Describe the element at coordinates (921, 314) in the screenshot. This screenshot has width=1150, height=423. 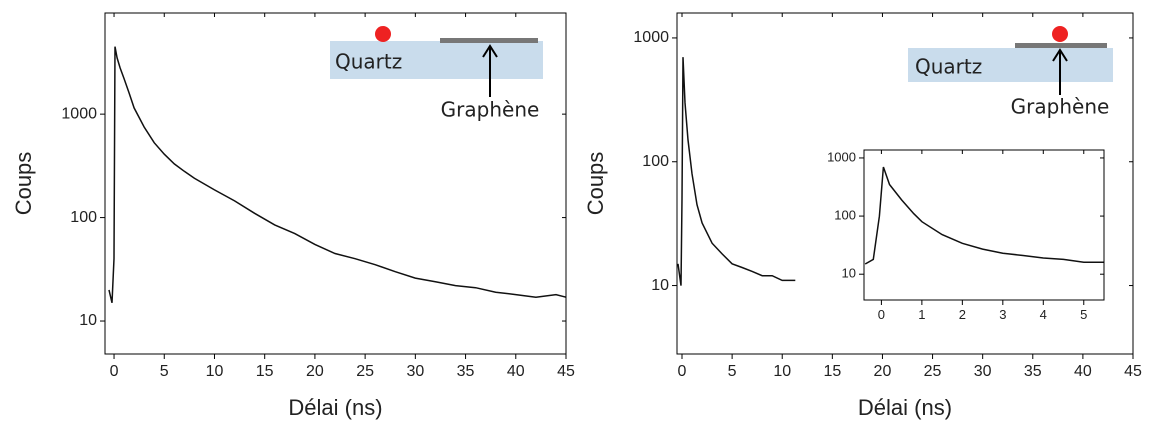
I see `x-tick-label: 1` at that location.